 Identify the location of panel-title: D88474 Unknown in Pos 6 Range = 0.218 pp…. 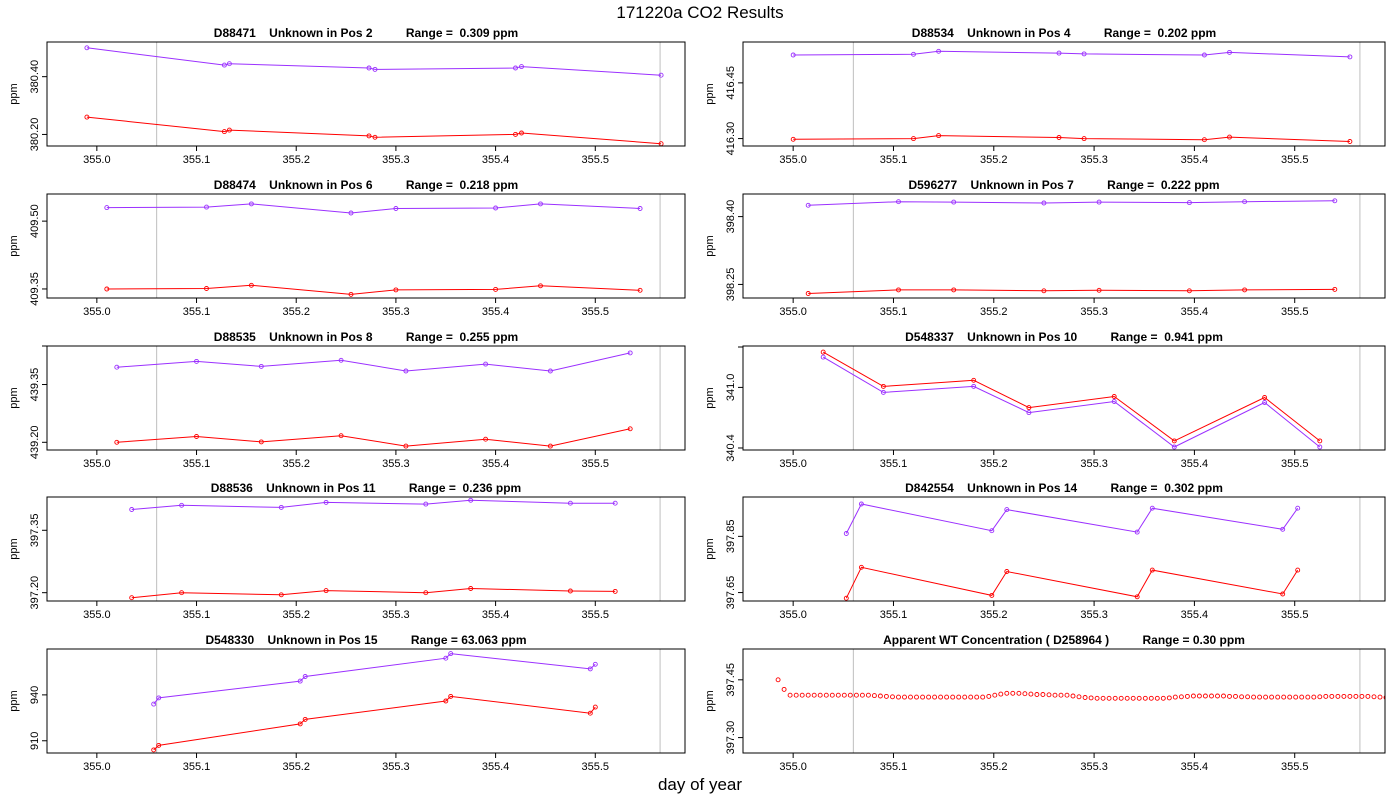
(366, 185).